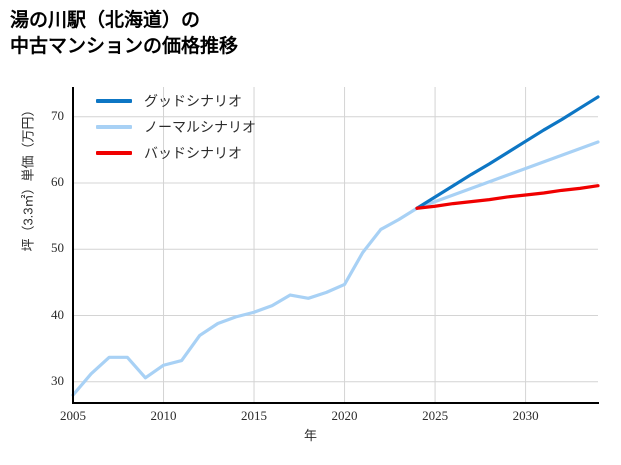  What do you see at coordinates (310, 435) in the screenshot?
I see `x-axis-title: 年` at bounding box center [310, 435].